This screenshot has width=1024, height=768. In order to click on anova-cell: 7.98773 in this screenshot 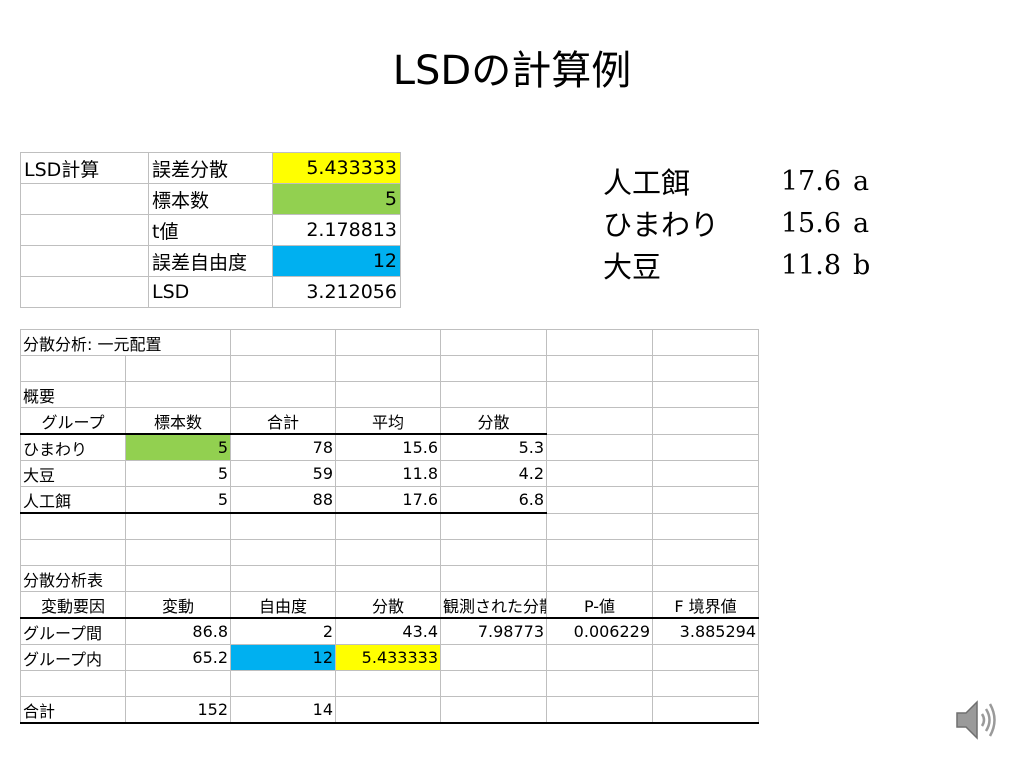, I will do `click(494, 631)`.